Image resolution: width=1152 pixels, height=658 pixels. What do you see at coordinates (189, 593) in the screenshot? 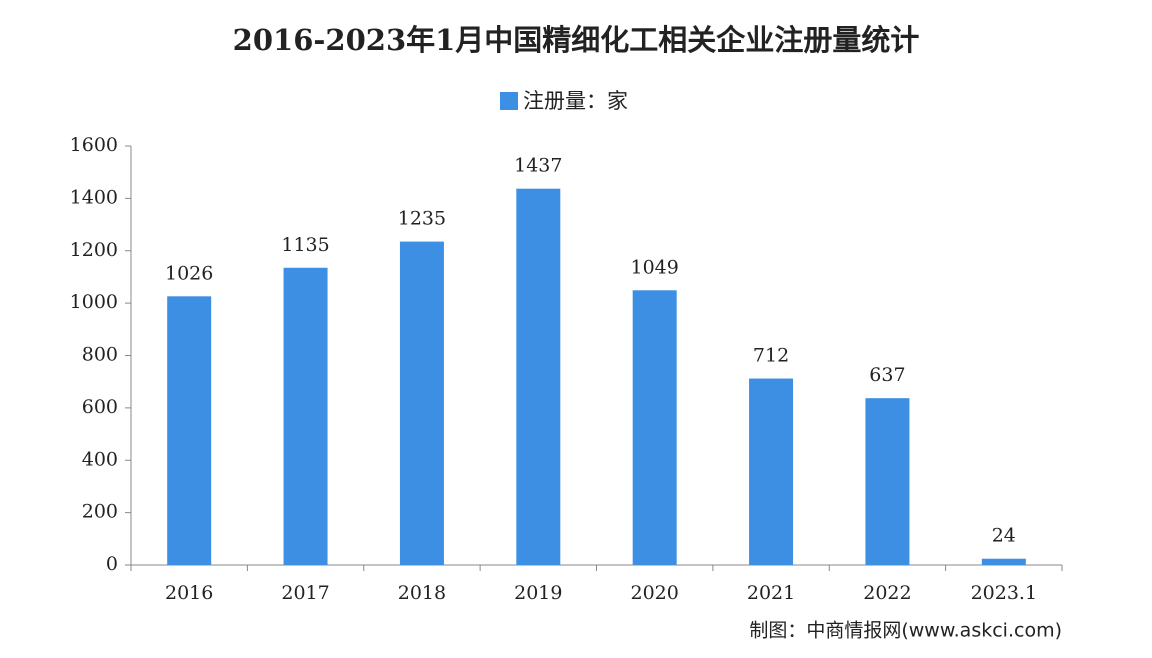
I see `x-tick-label: 2016` at bounding box center [189, 593].